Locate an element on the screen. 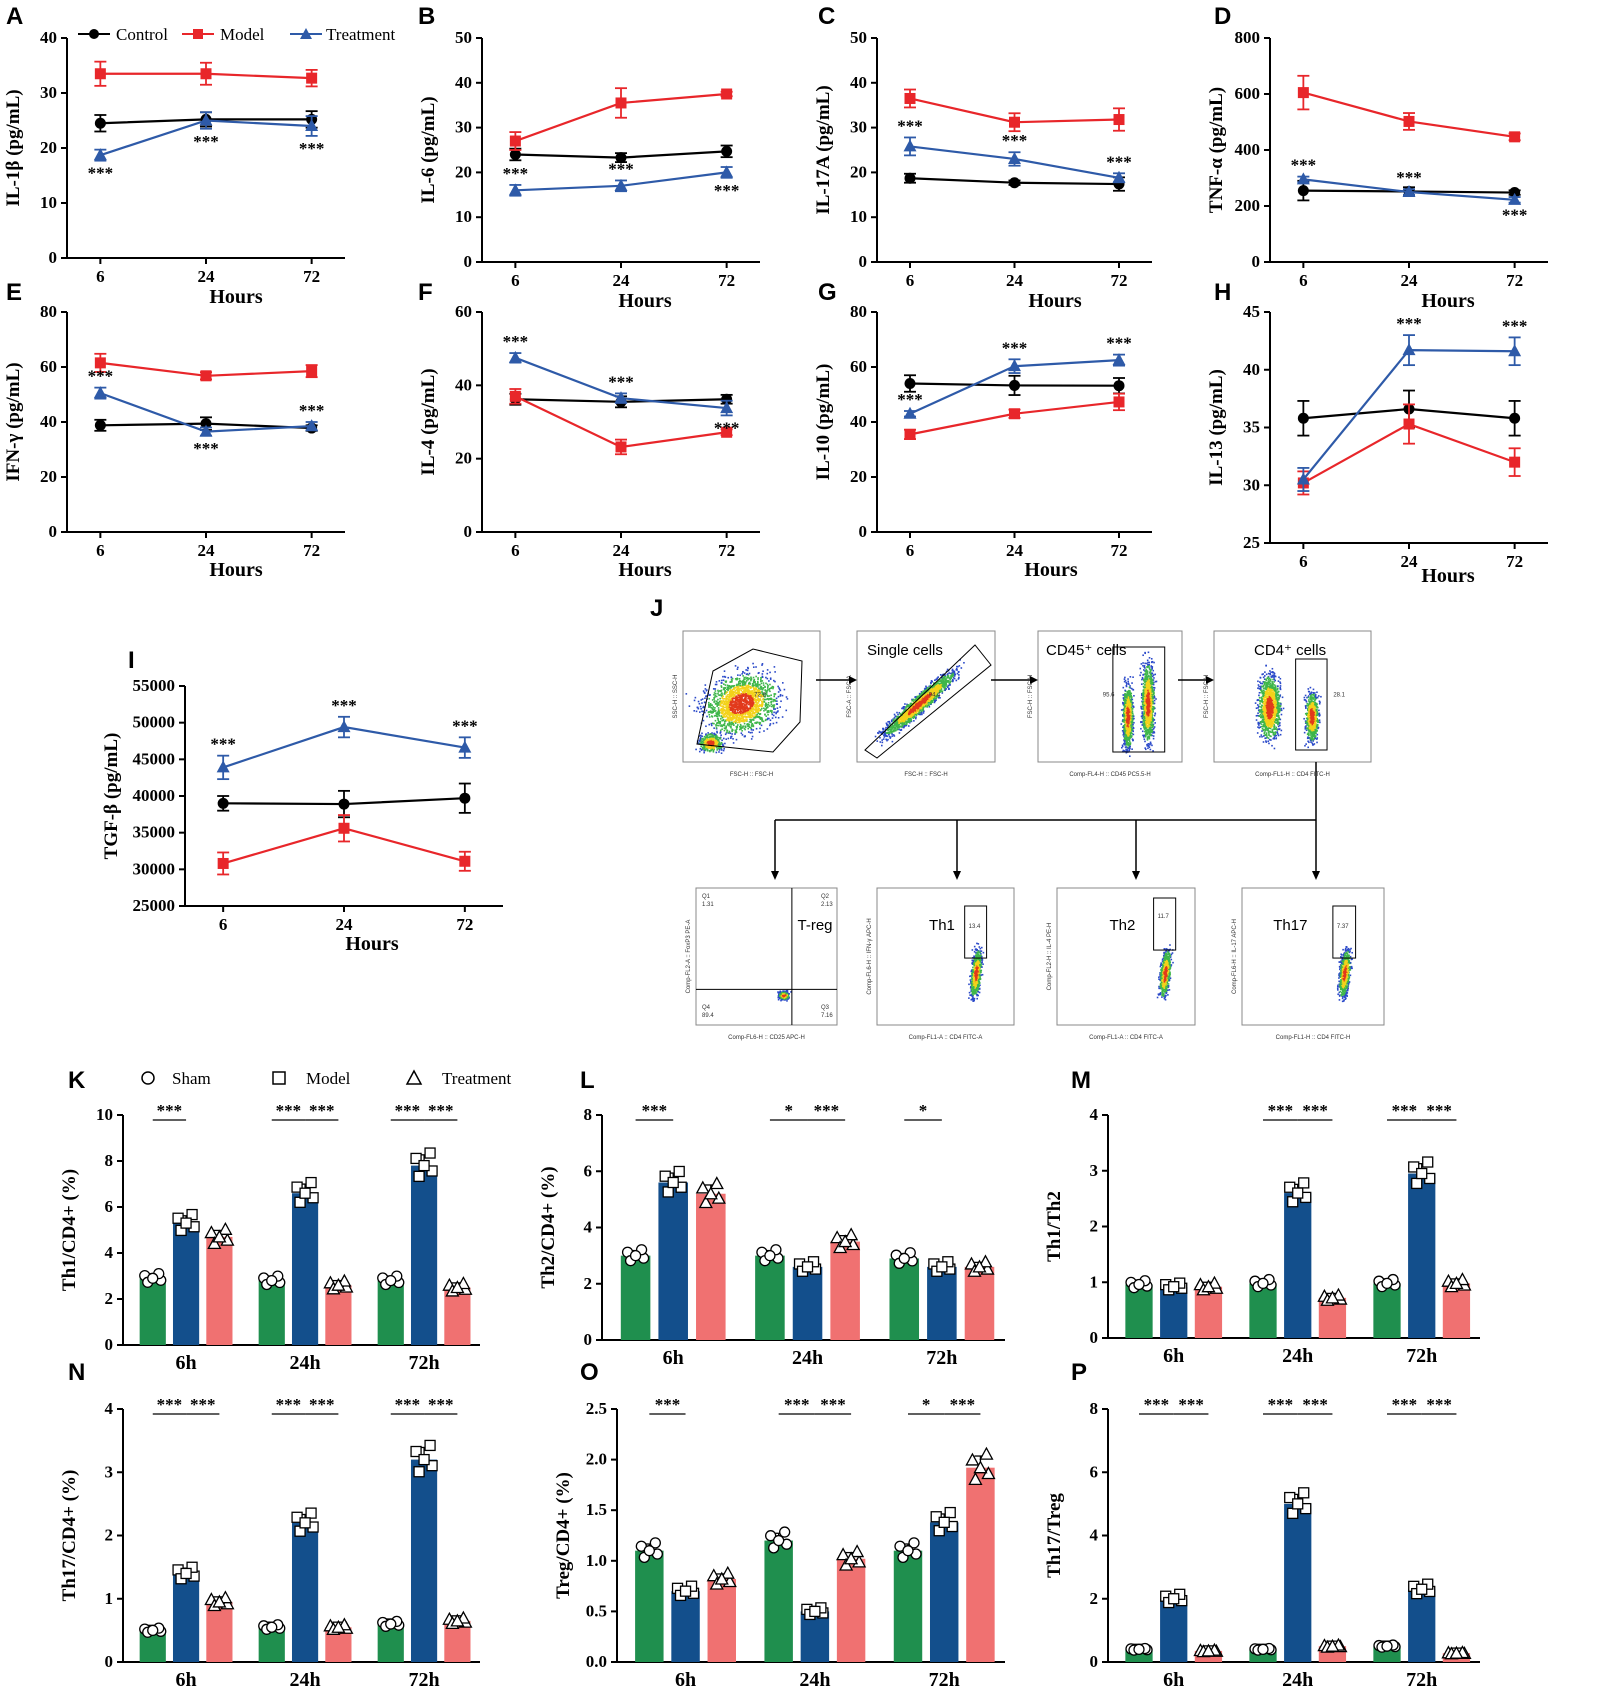 This screenshot has height=1700, width=1623. y-tick-label: 25 is located at coordinates (1251, 542).